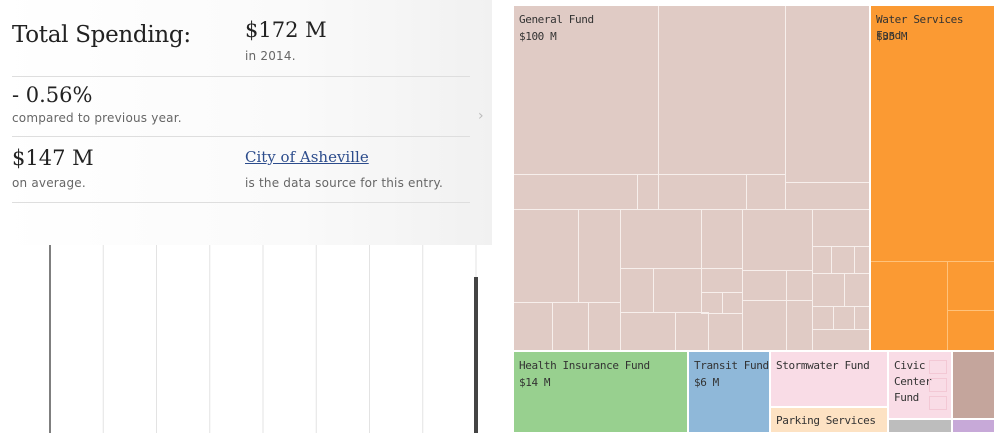 This screenshot has width=995, height=433. What do you see at coordinates (731, 365) in the screenshot?
I see `fund-name: Transit Fund` at bounding box center [731, 365].